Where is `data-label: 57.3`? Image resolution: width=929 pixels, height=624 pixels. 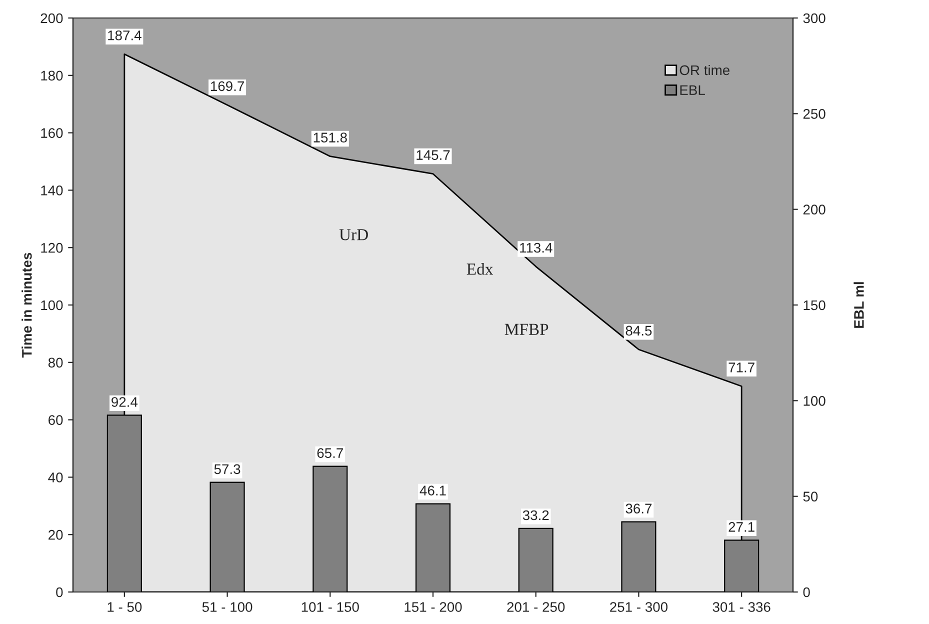 data-label: 57.3 is located at coordinates (227, 469).